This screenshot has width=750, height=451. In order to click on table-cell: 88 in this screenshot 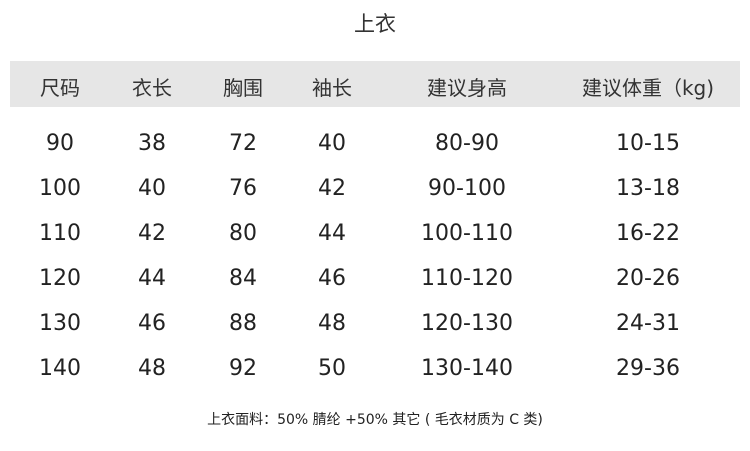, I will do `click(243, 323)`.